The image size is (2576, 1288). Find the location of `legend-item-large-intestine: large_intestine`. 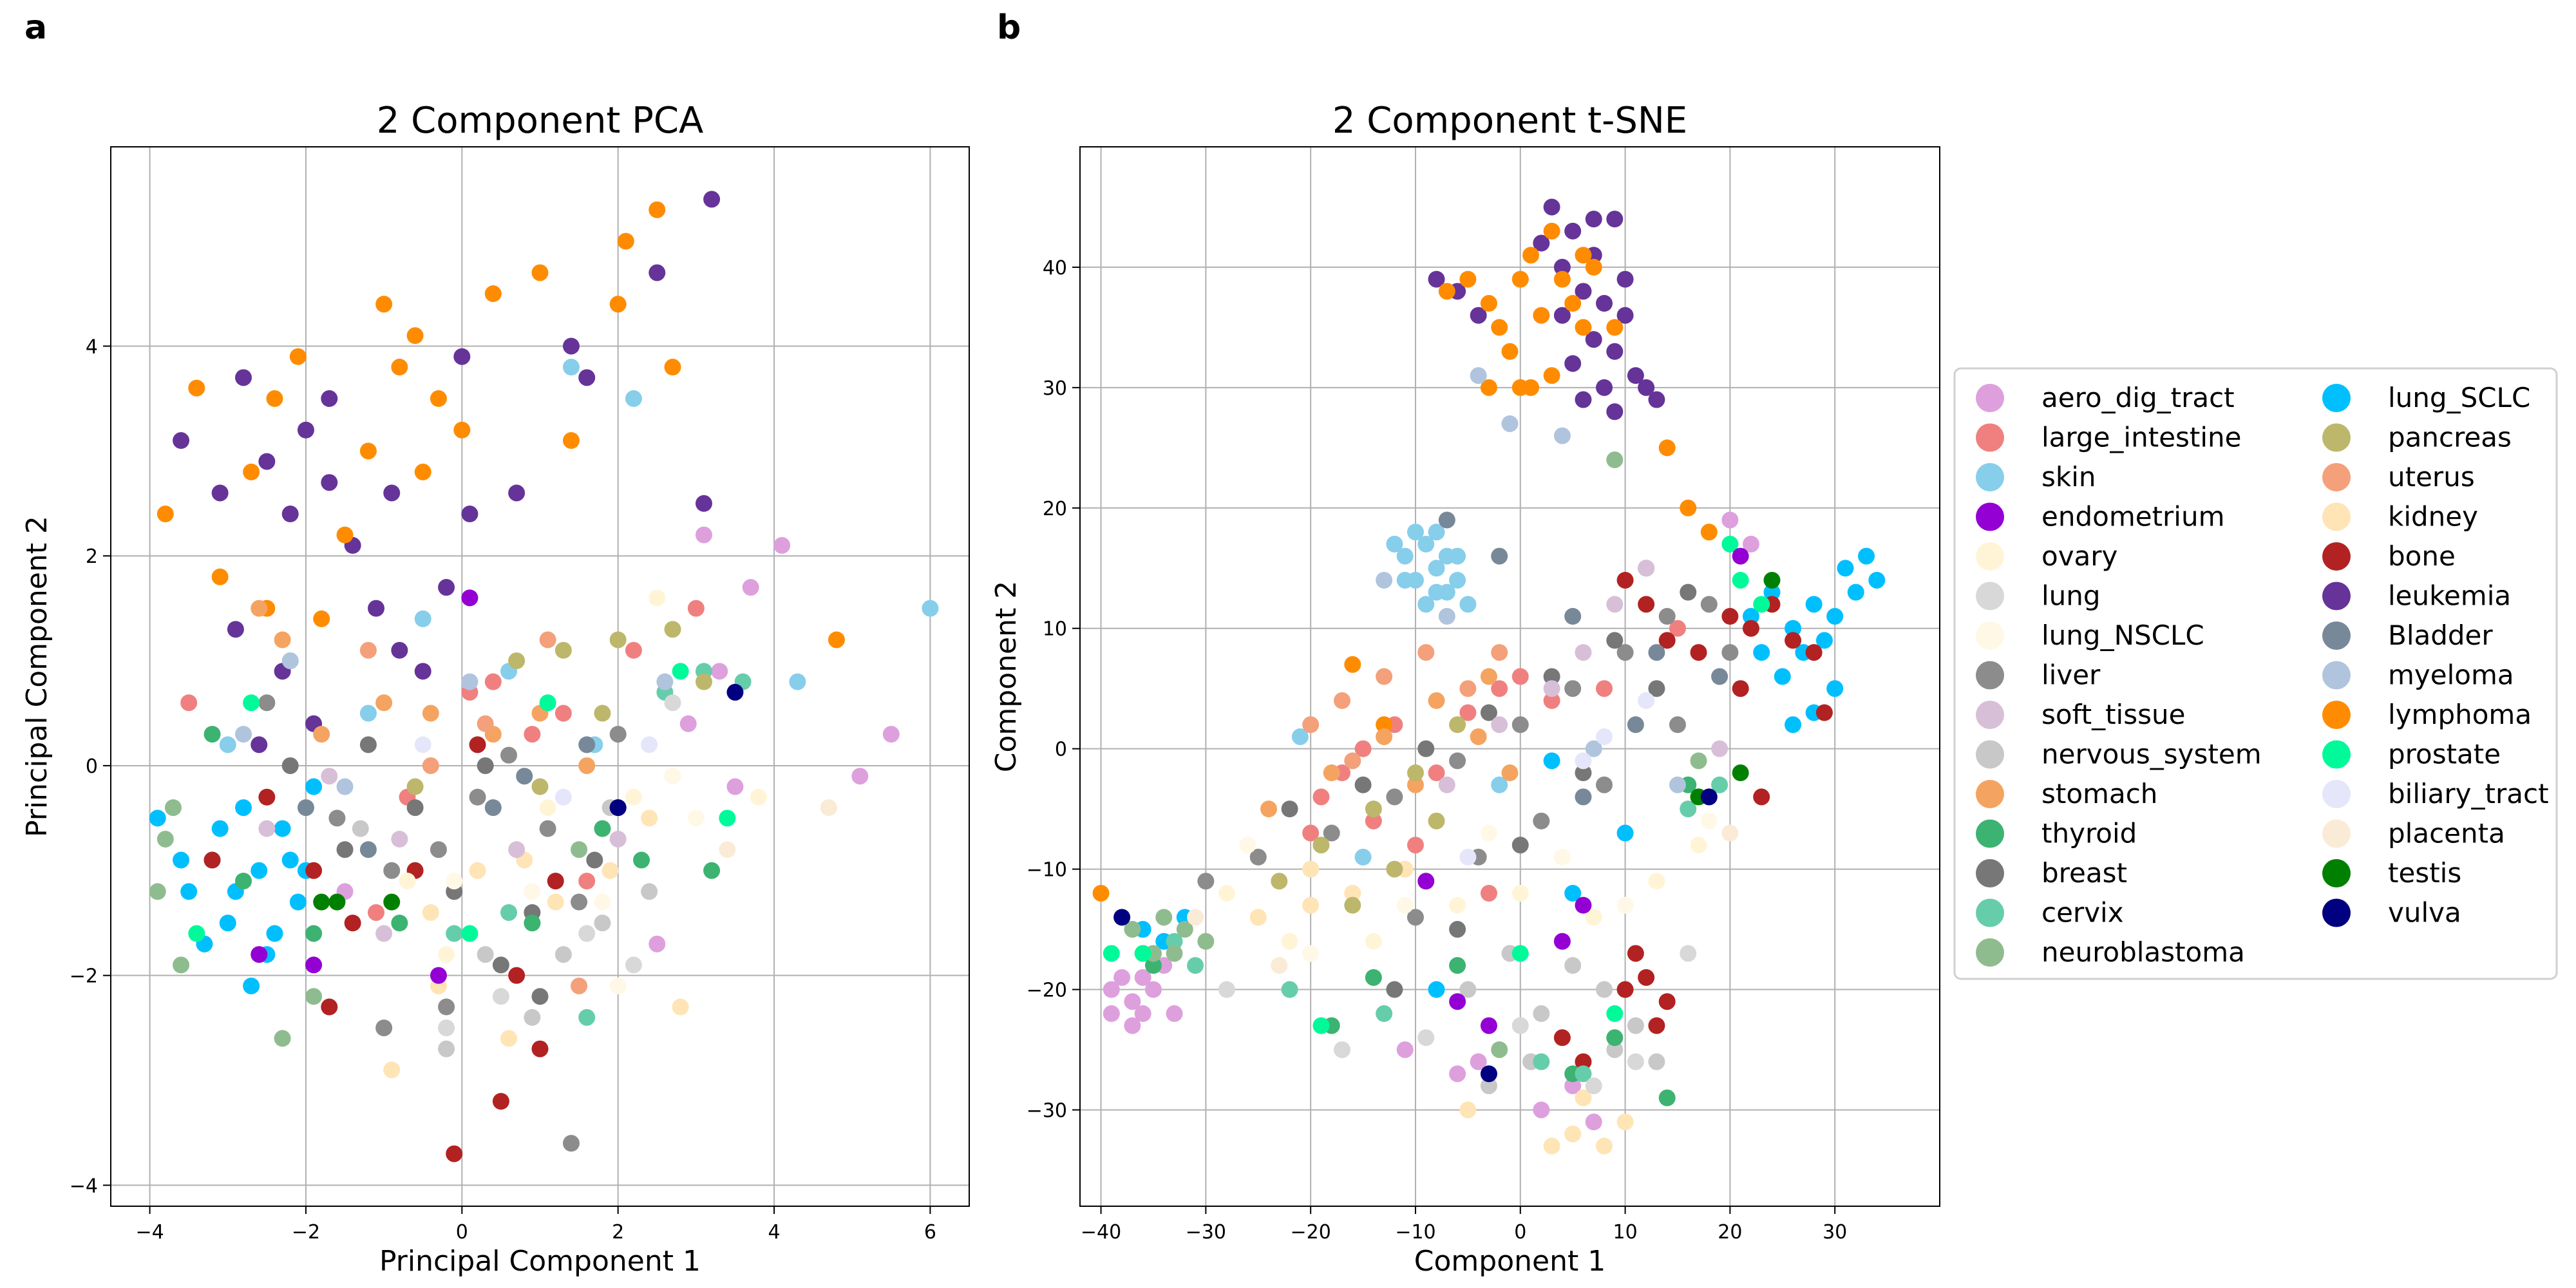

legend-item-large-intestine: large_intestine is located at coordinates (2109, 437).